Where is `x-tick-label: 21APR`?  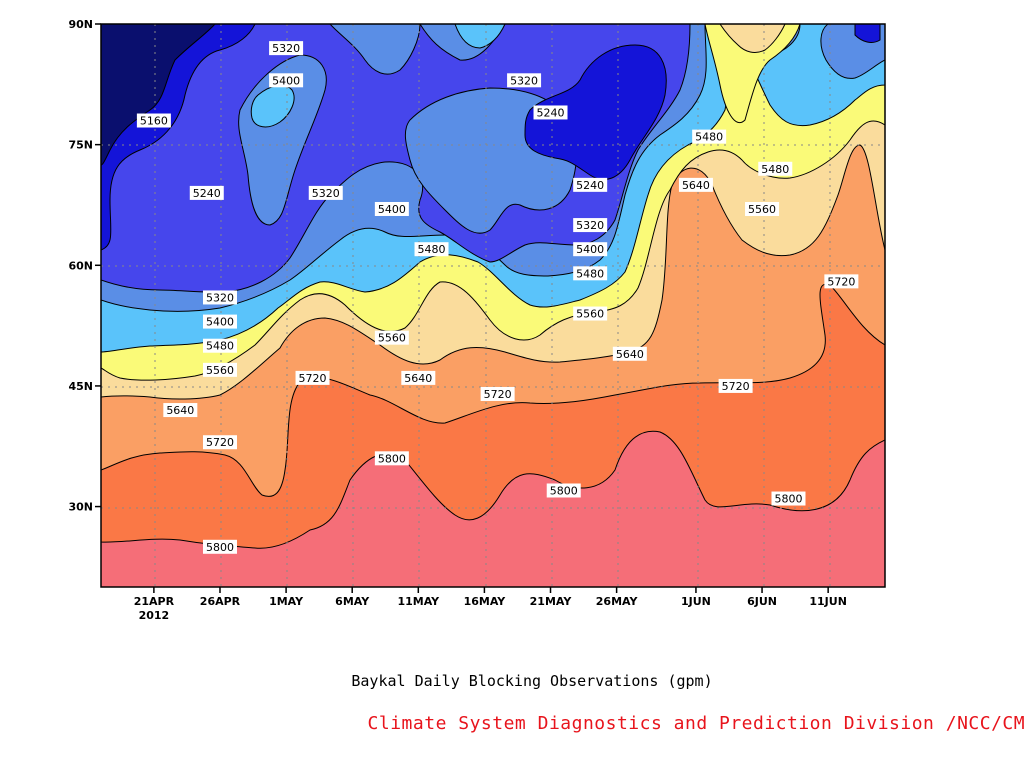 x-tick-label: 21APR is located at coordinates (154, 601).